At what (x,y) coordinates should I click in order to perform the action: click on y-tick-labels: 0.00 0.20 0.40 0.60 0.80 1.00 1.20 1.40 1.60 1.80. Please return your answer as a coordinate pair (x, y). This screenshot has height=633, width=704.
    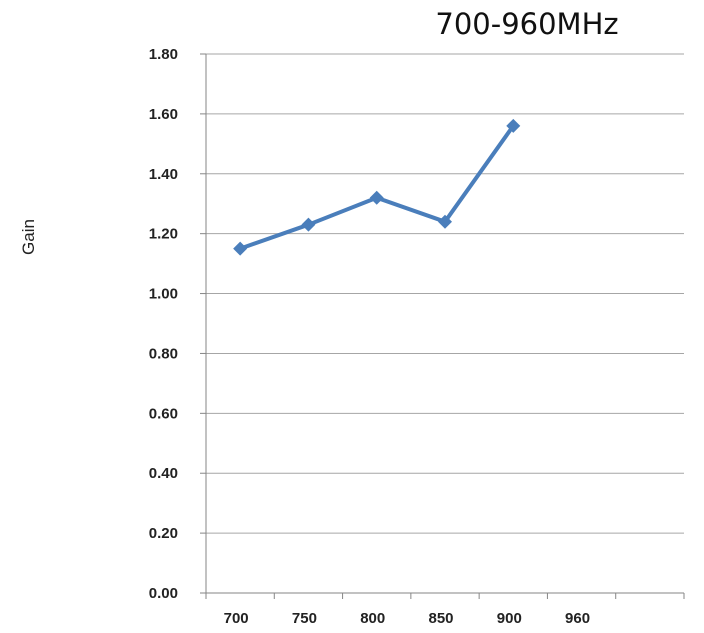
    Looking at the image, I should click on (163, 324).